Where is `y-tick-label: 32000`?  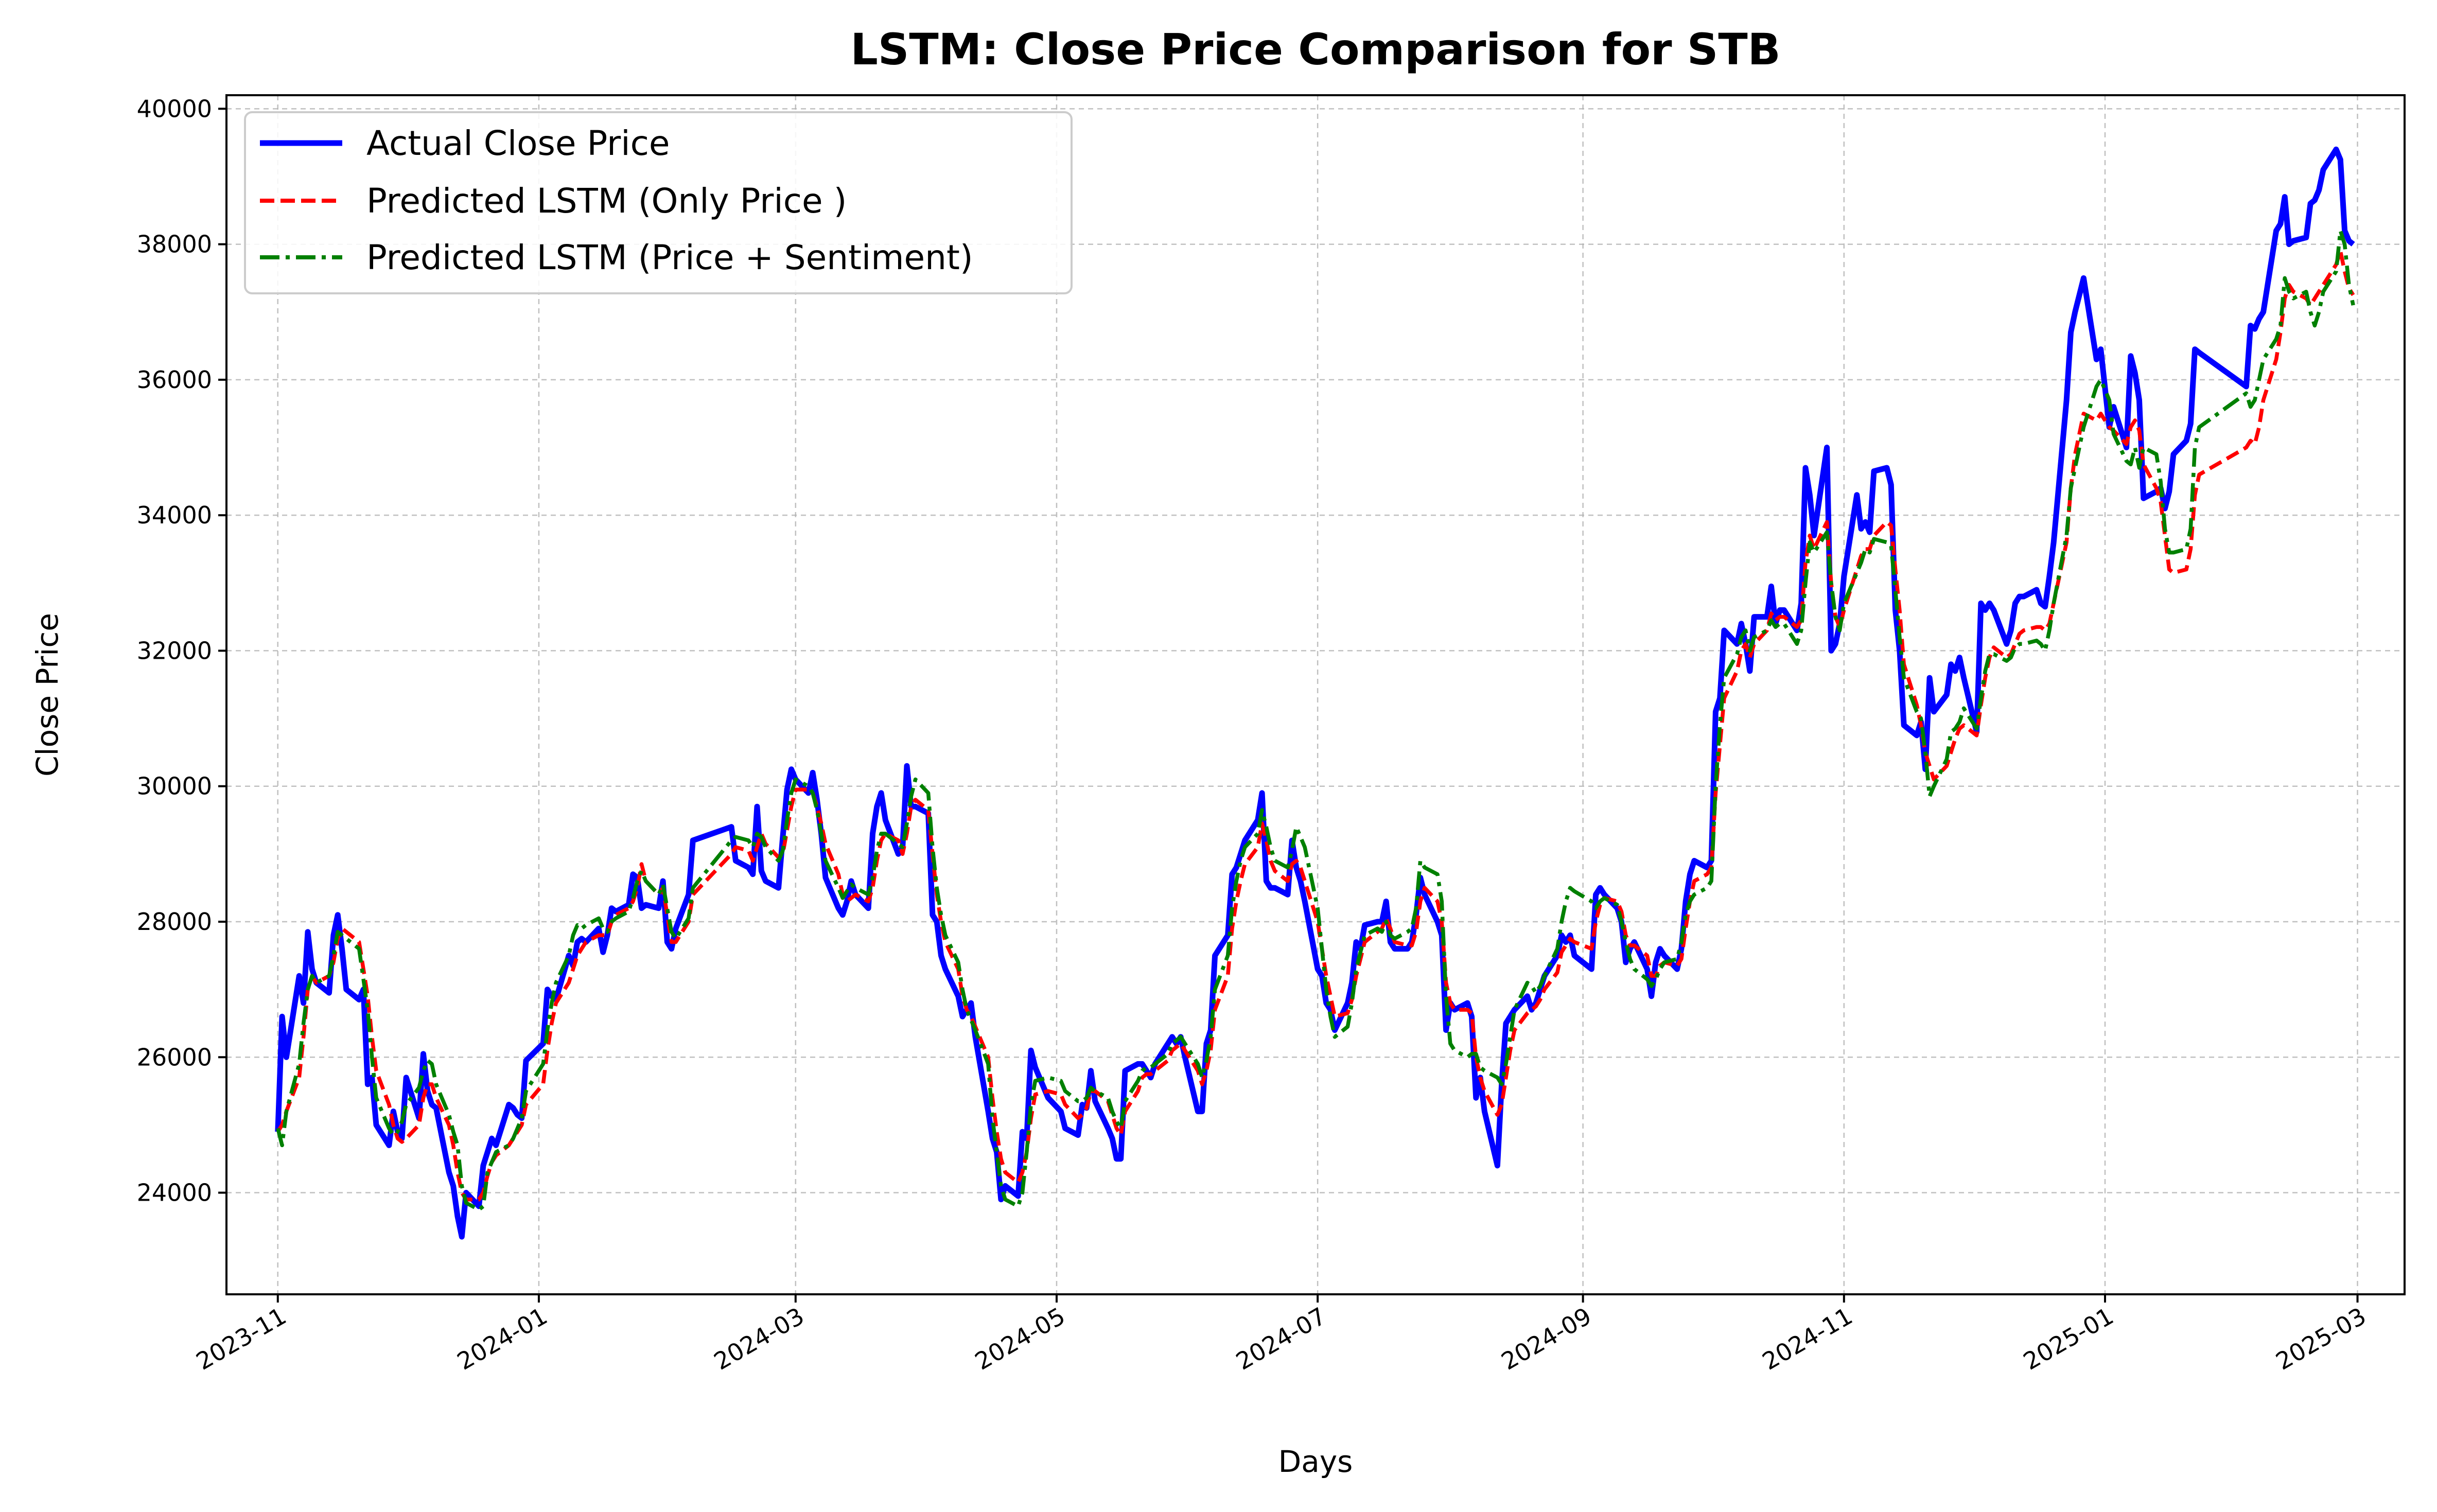
y-tick-label: 32000 is located at coordinates (174, 650).